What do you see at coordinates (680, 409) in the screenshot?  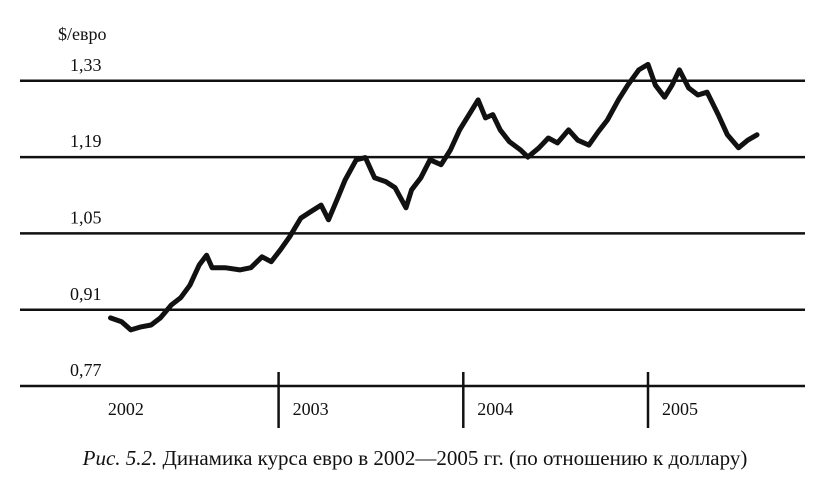 I see `x-tick-label: 2005` at bounding box center [680, 409].